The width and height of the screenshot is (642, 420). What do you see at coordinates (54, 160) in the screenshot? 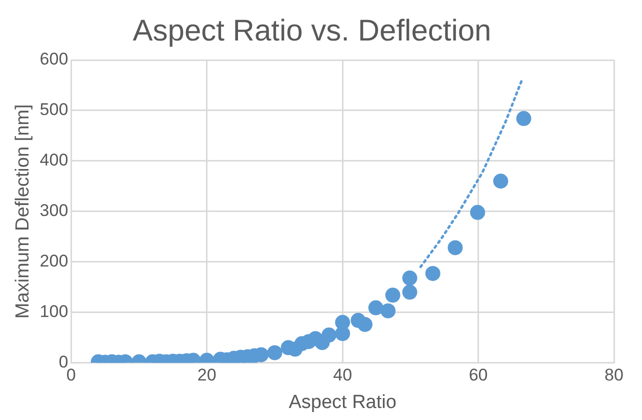
I see `y-tick-label: 400` at bounding box center [54, 160].